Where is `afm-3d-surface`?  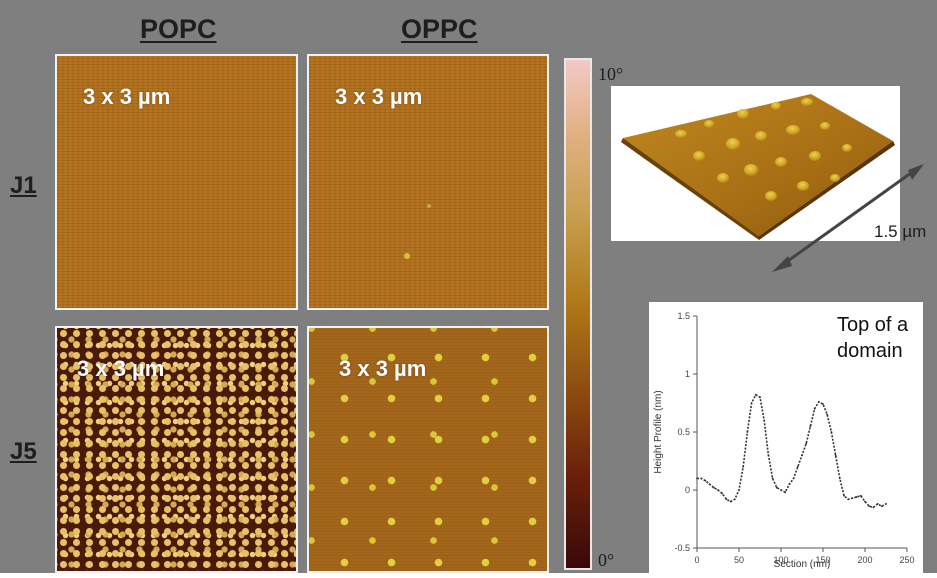
afm-3d-surface is located at coordinates (755, 163).